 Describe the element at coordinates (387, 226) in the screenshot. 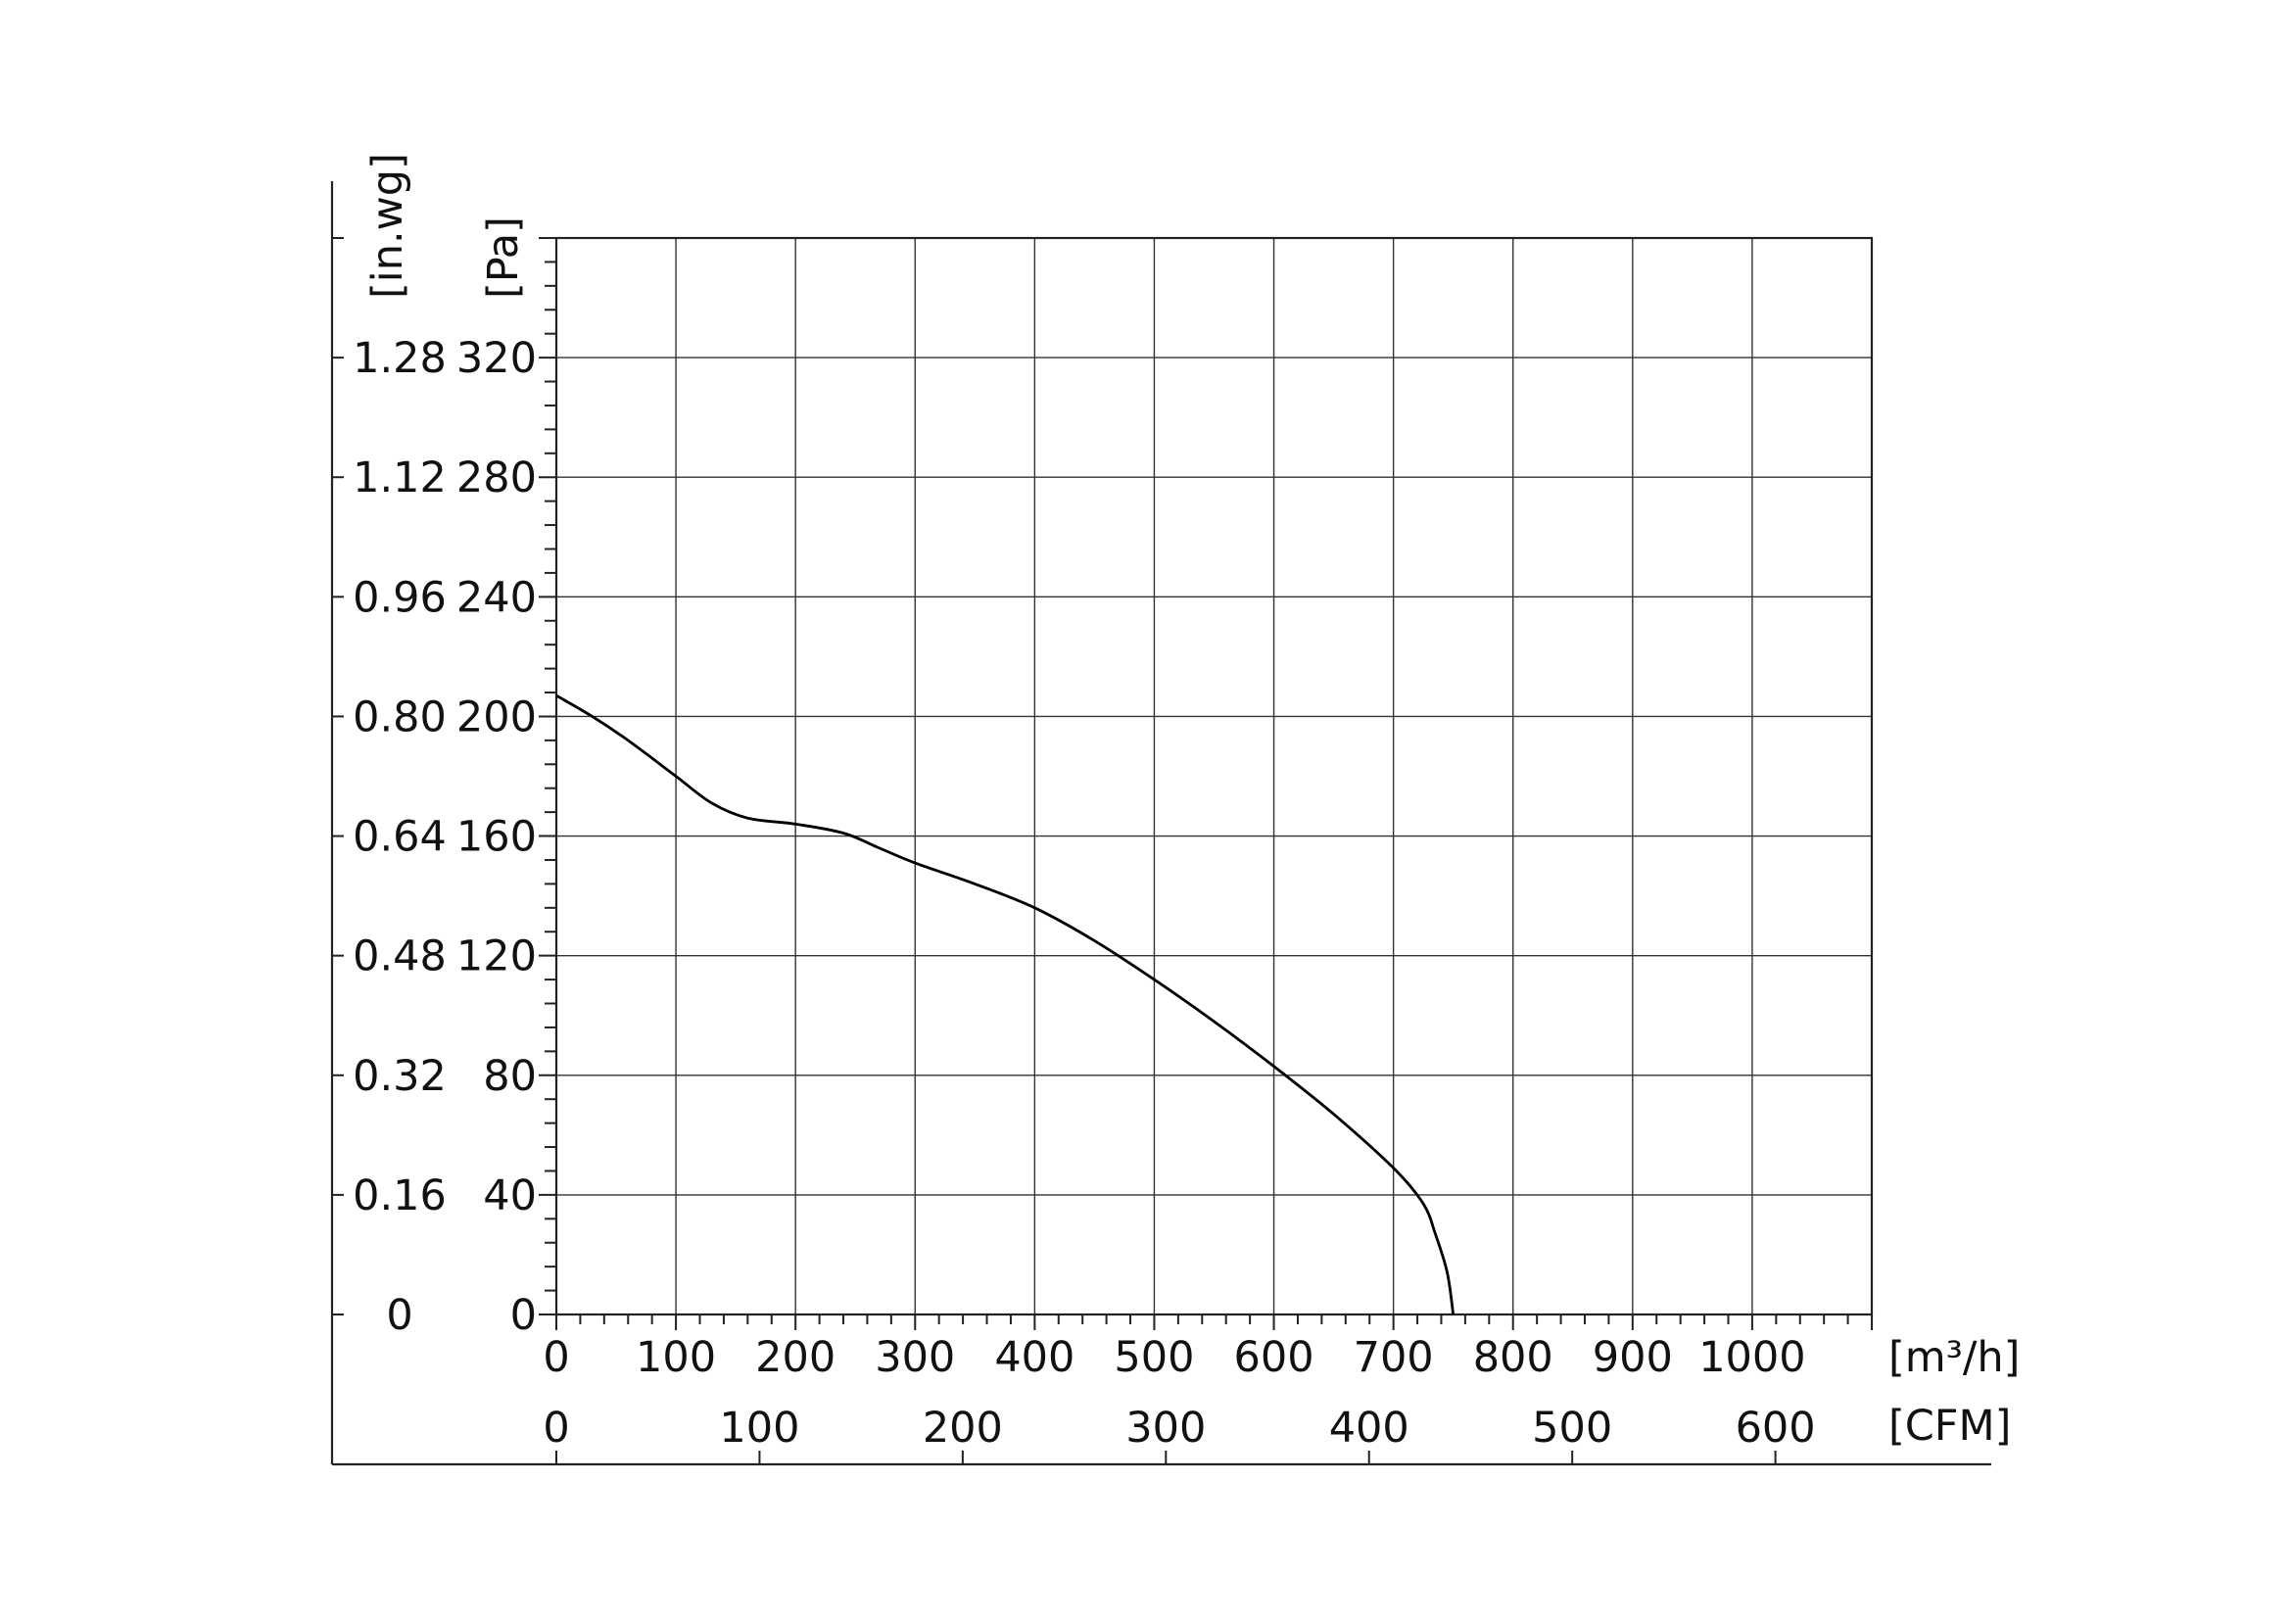

I see `y-secondary-unit-label: [in.wg]` at that location.